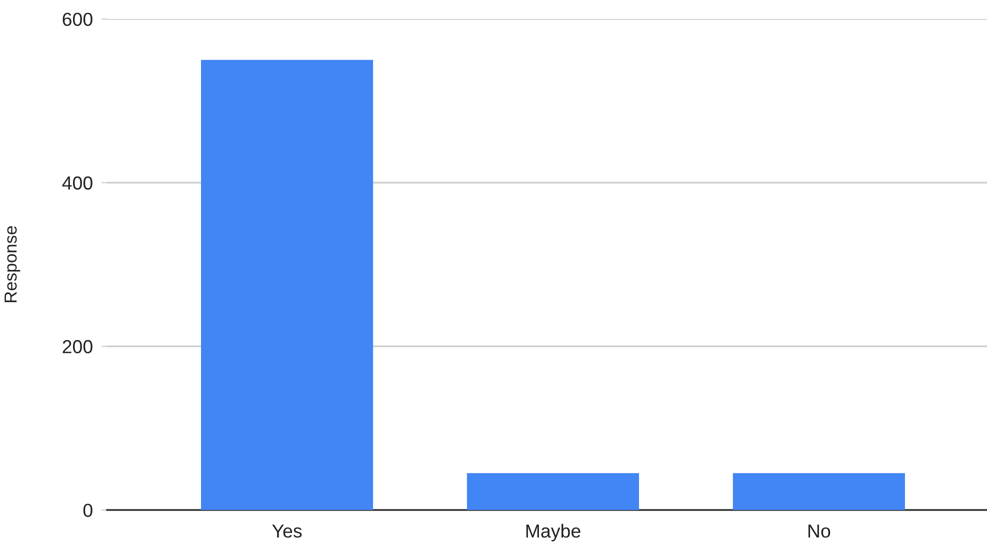 This screenshot has width=987, height=543. What do you see at coordinates (287, 531) in the screenshot?
I see `x-tick-label: Yes` at bounding box center [287, 531].